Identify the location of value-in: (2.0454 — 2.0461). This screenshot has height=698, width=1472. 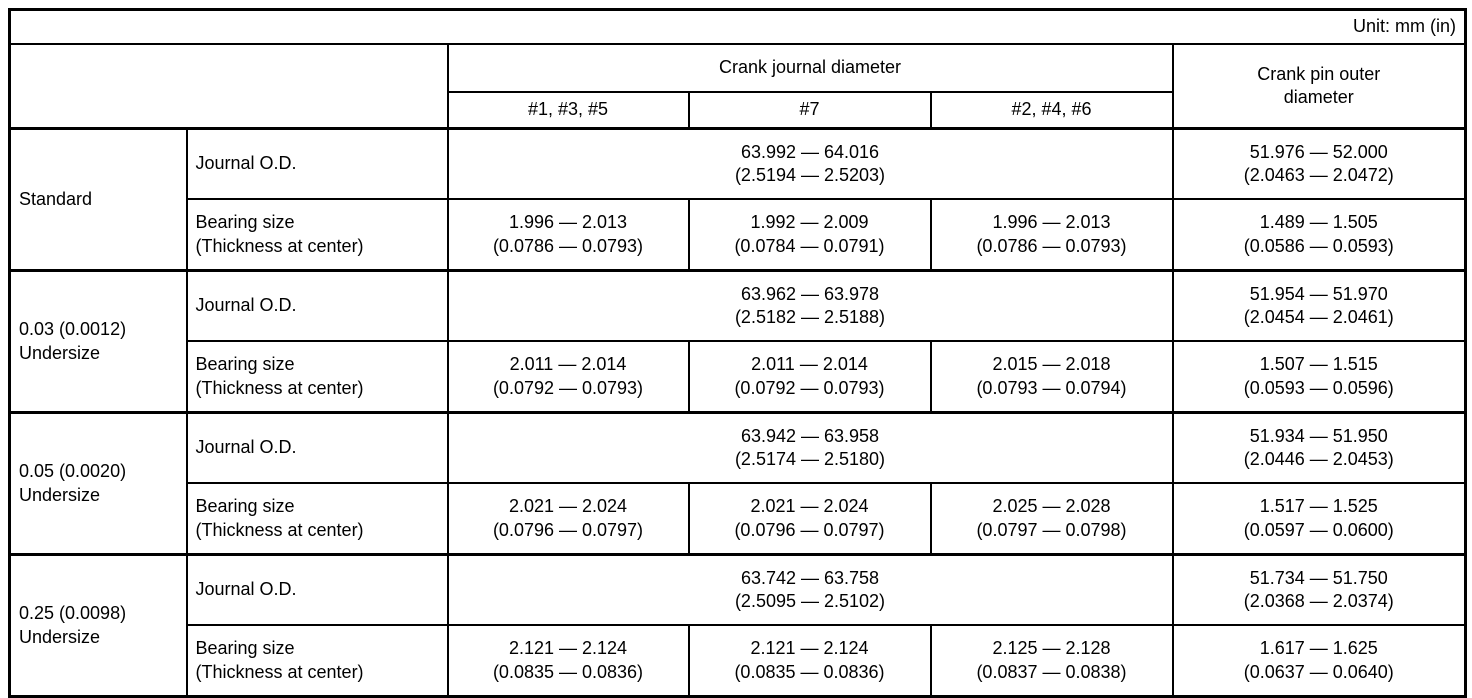
(1318, 317).